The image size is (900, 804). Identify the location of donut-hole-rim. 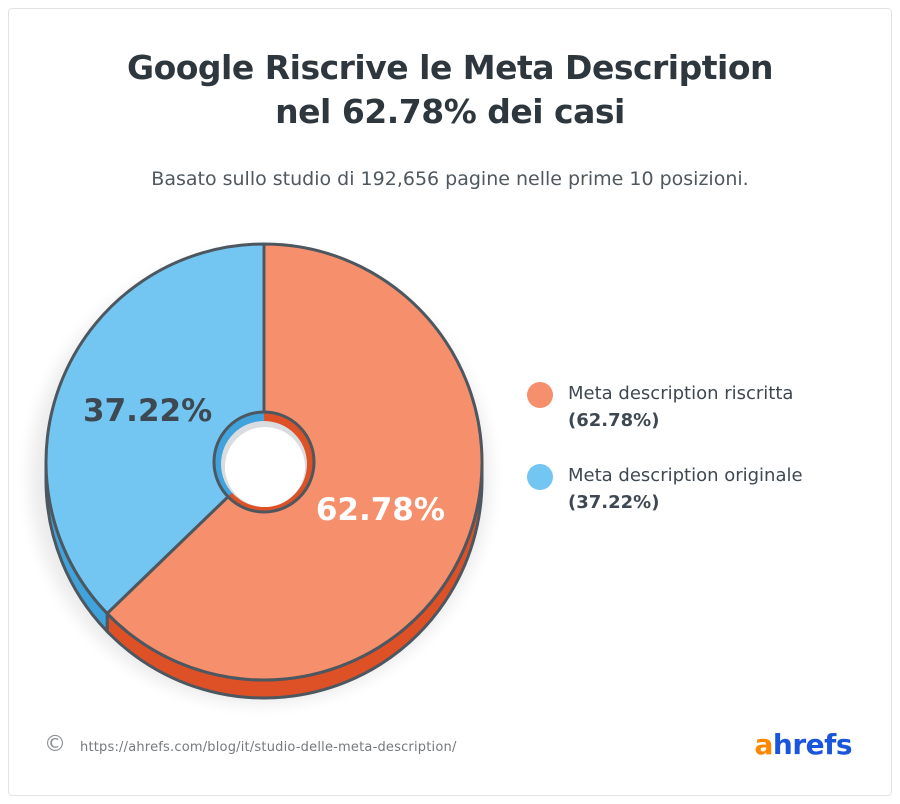
(264, 462).